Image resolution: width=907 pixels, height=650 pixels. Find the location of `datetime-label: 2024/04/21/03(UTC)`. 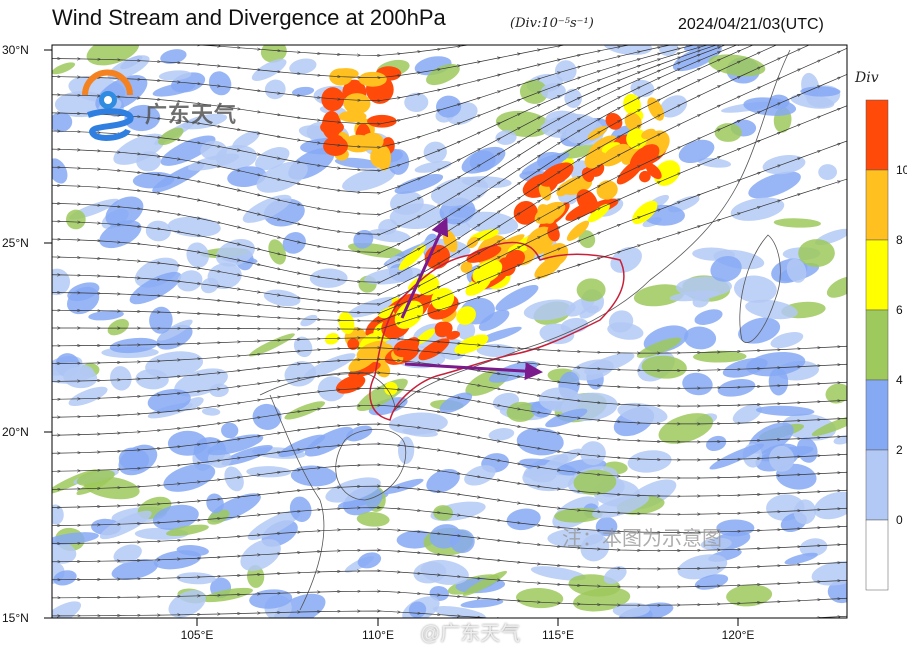

datetime-label: 2024/04/21/03(UTC) is located at coordinates (751, 24).